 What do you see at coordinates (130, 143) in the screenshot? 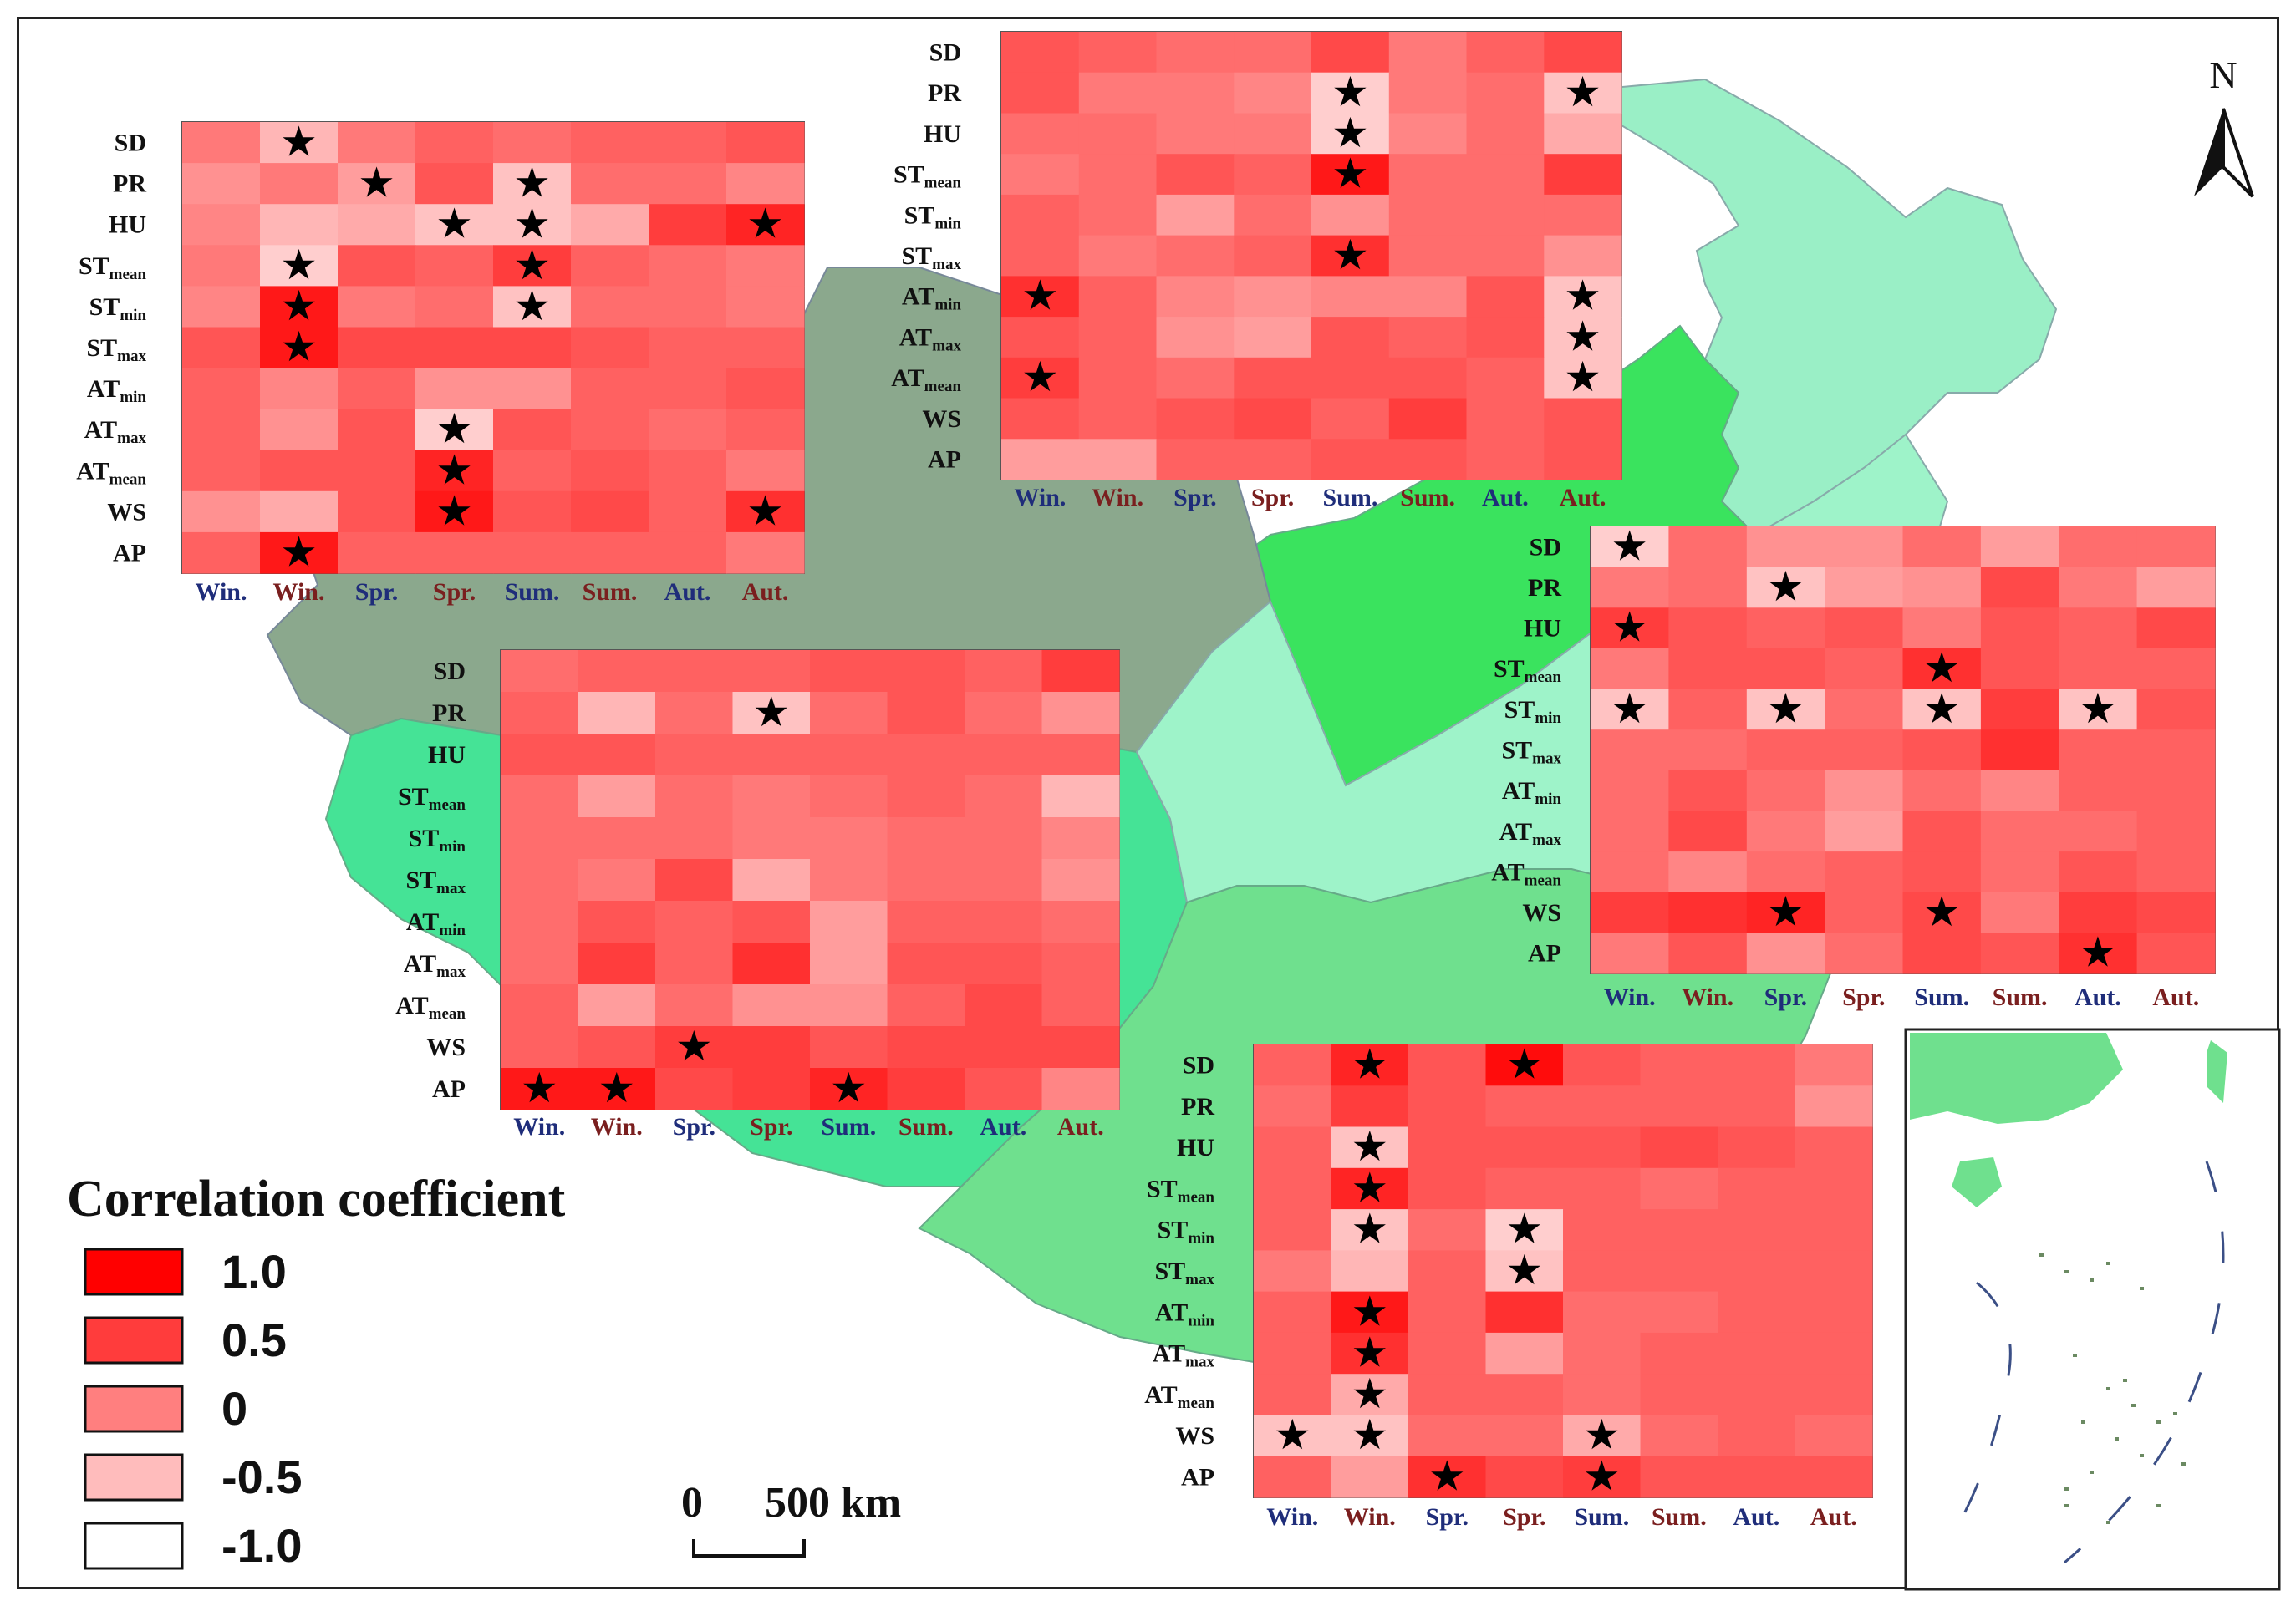
I see `row-label: SD` at bounding box center [130, 143].